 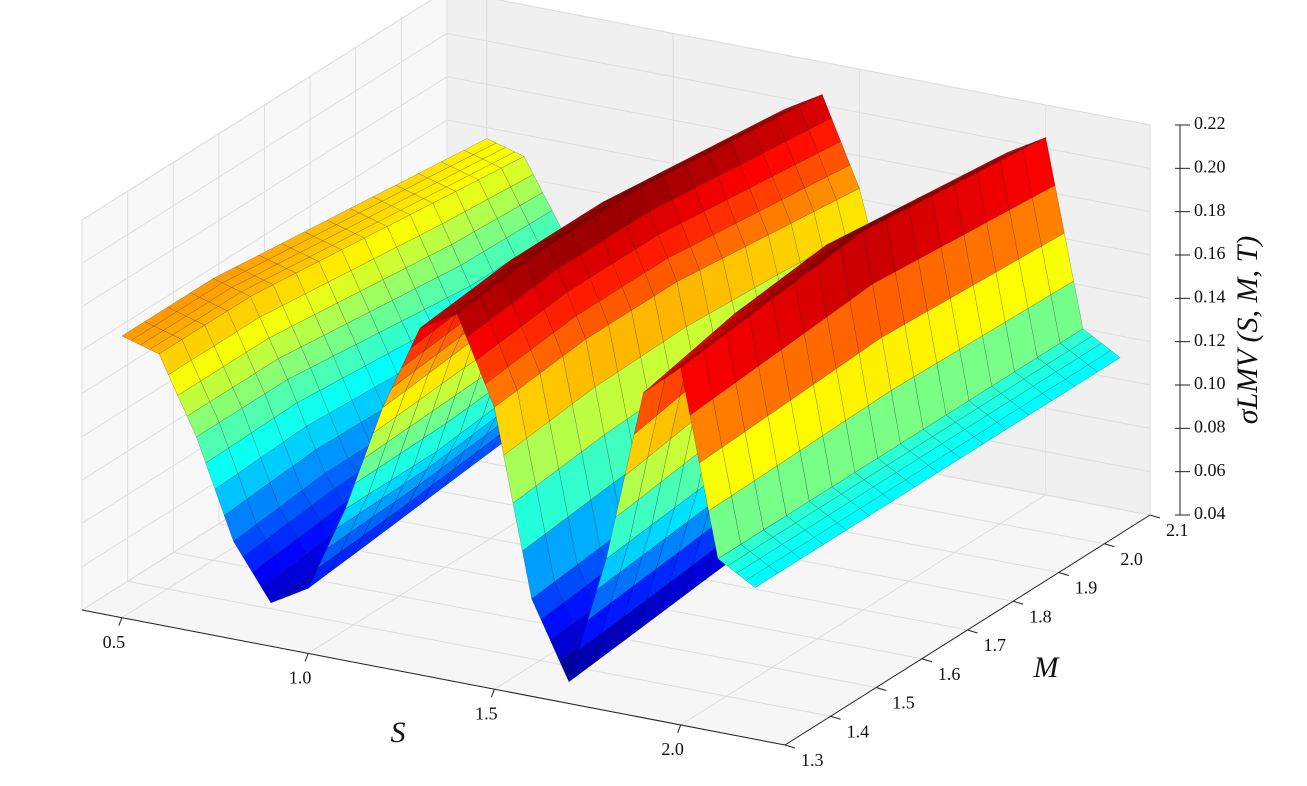 I want to click on y-tick-label: 2.0, so click(x=1131, y=559).